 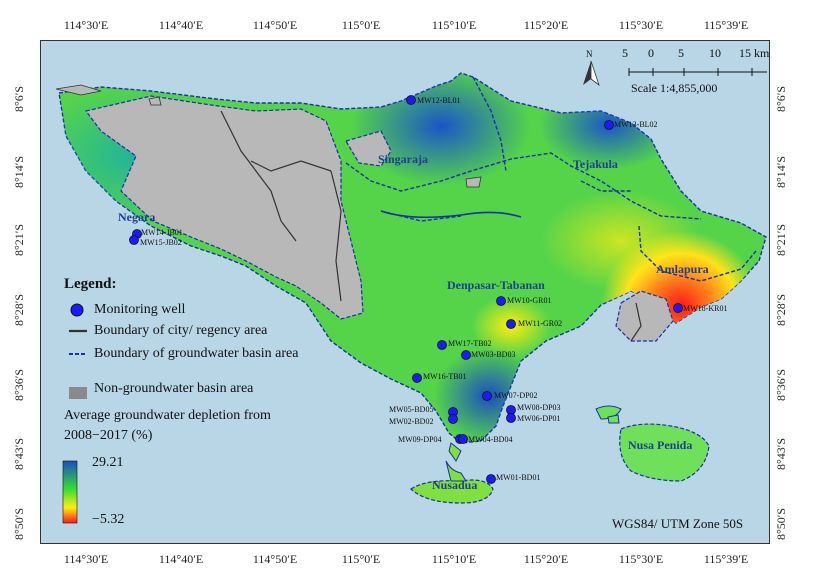 I want to click on lon-tick-top-6: 115°20′E, so click(x=546, y=25).